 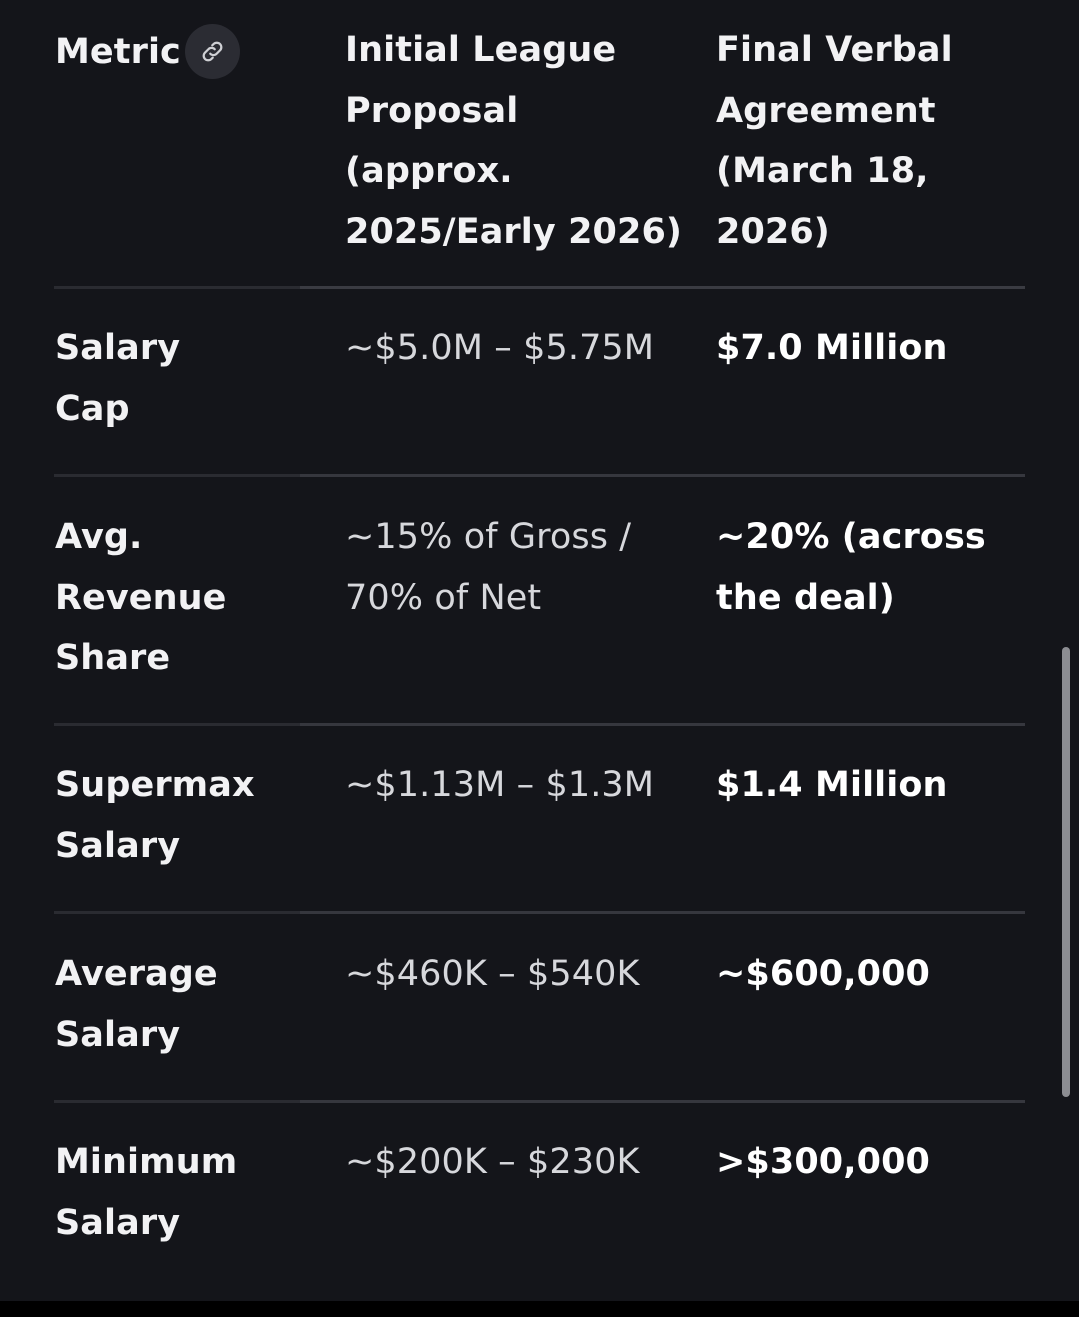 What do you see at coordinates (834, 50) in the screenshot?
I see `header-final-line: Final Verbal` at bounding box center [834, 50].